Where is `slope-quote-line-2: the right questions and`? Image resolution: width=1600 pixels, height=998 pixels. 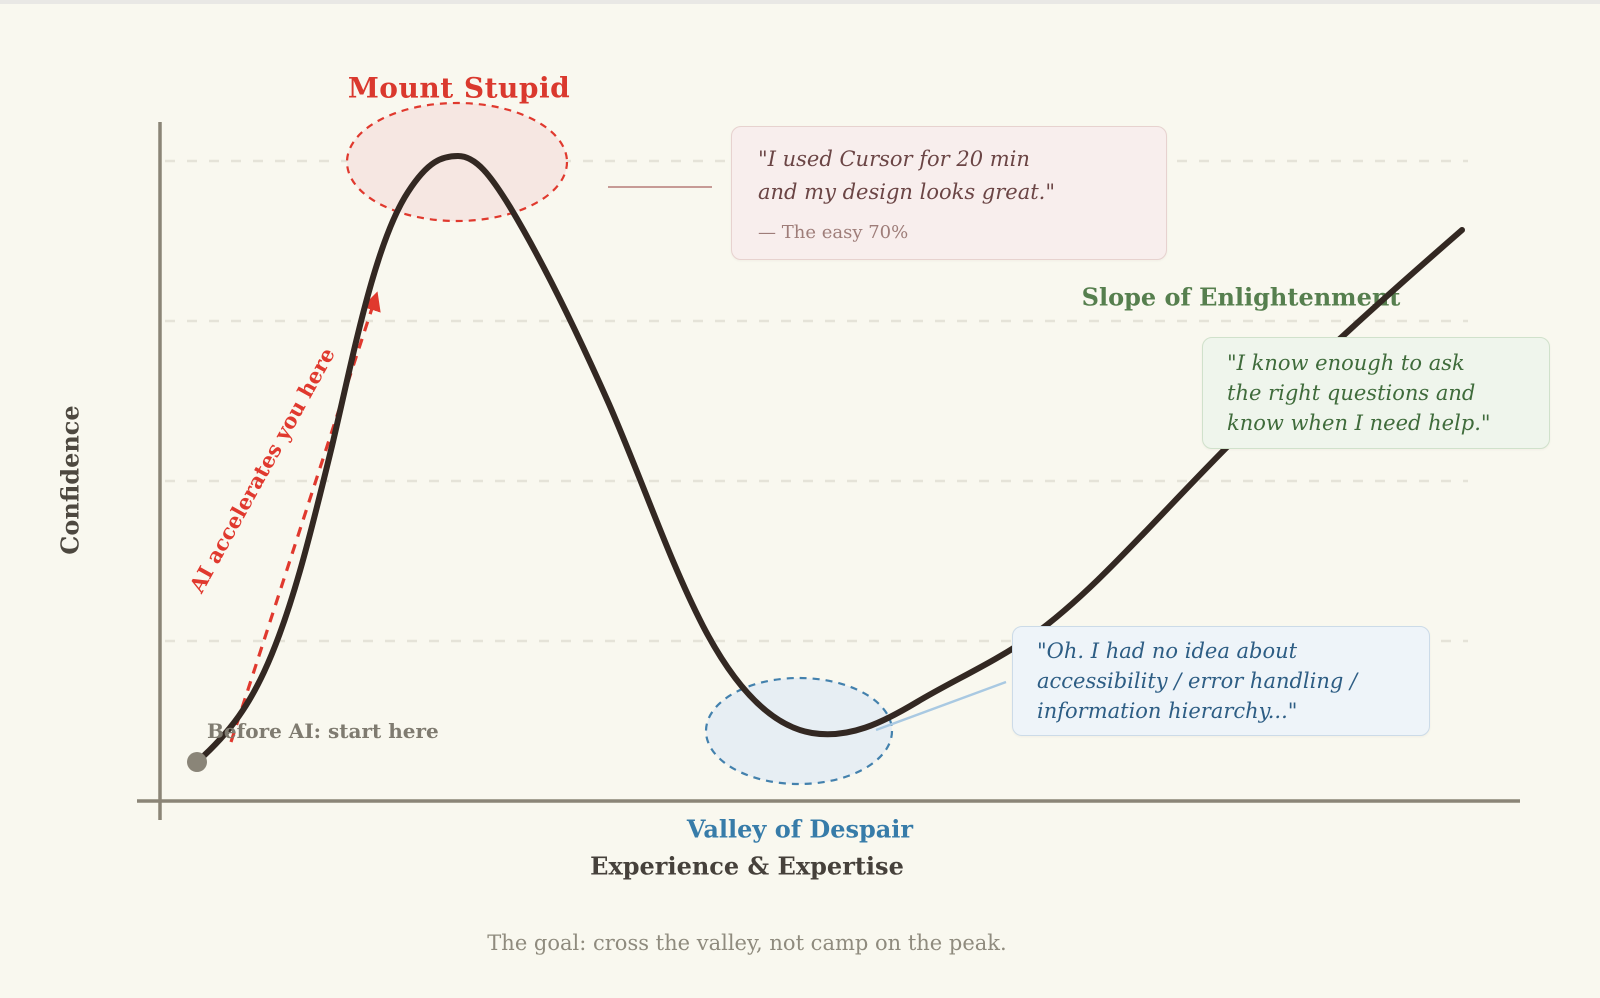
slope-quote-line-2: the right questions and is located at coordinates (1351, 393).